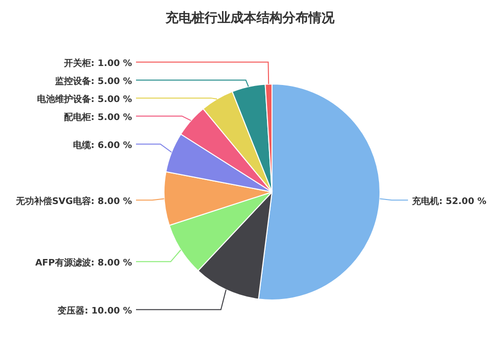 This screenshot has width=500, height=362. Describe the element at coordinates (83, 263) in the screenshot. I see `slice-label: AFP有源滤波: 8.00 %` at that location.